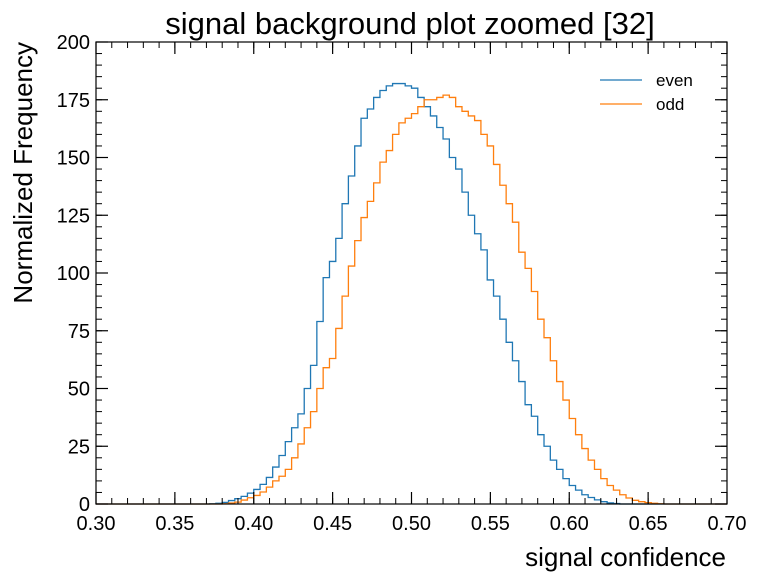 The width and height of the screenshot is (759, 582). What do you see at coordinates (625, 557) in the screenshot?
I see `x-axis-title: signal confidence` at bounding box center [625, 557].